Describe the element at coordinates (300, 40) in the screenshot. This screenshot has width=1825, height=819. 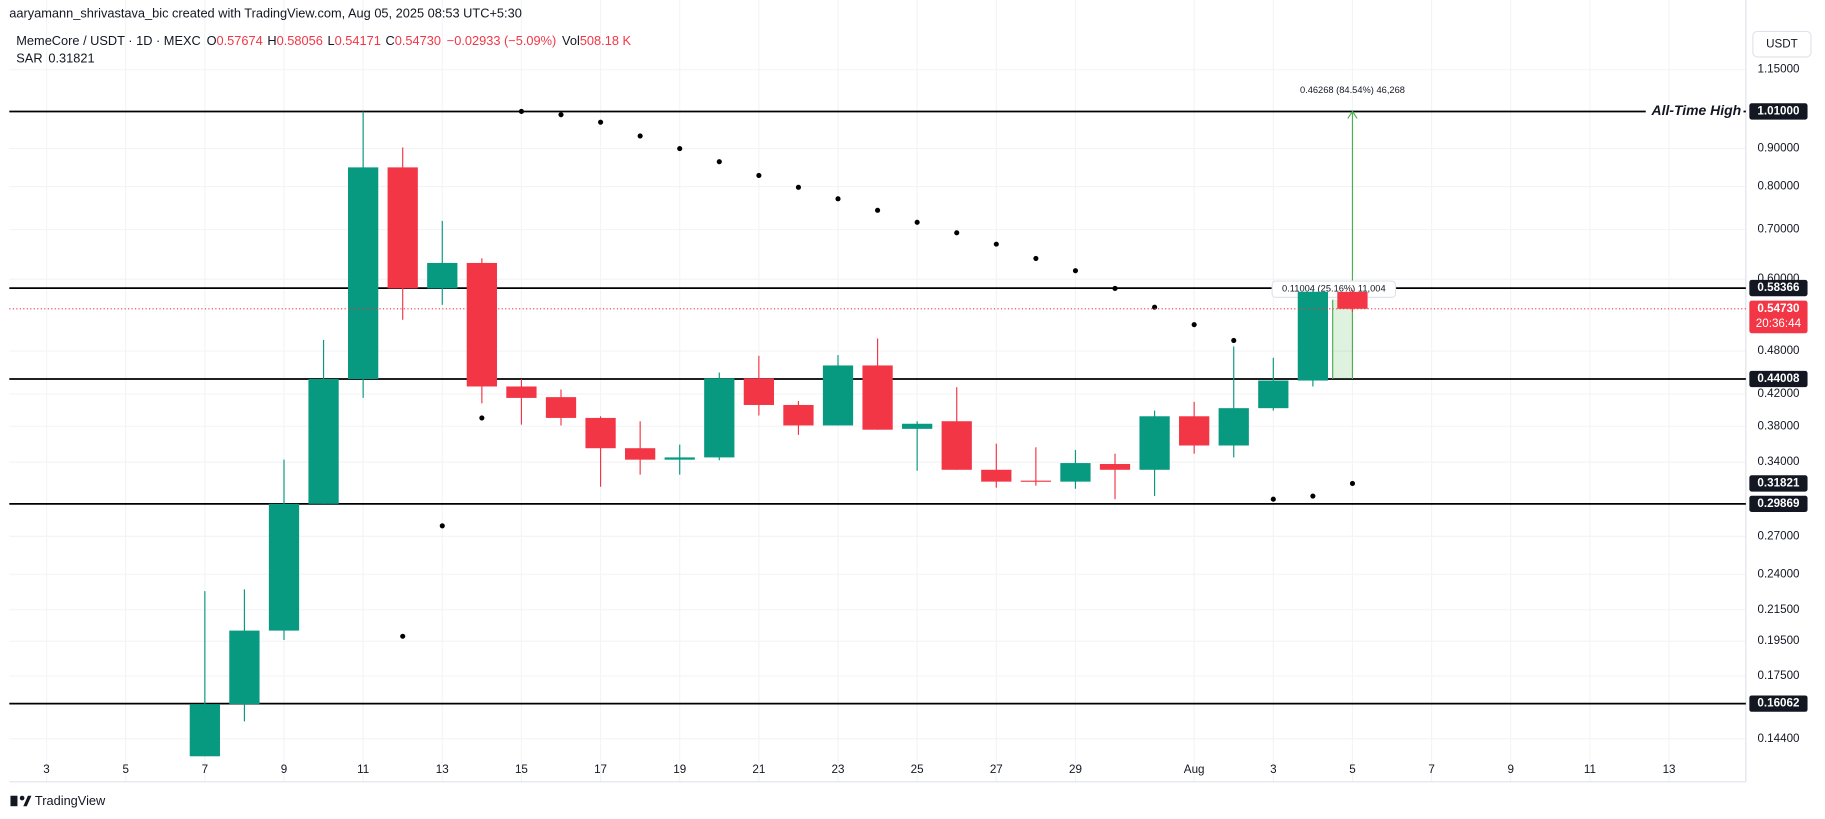
I see `h-value: 0.58056` at that location.